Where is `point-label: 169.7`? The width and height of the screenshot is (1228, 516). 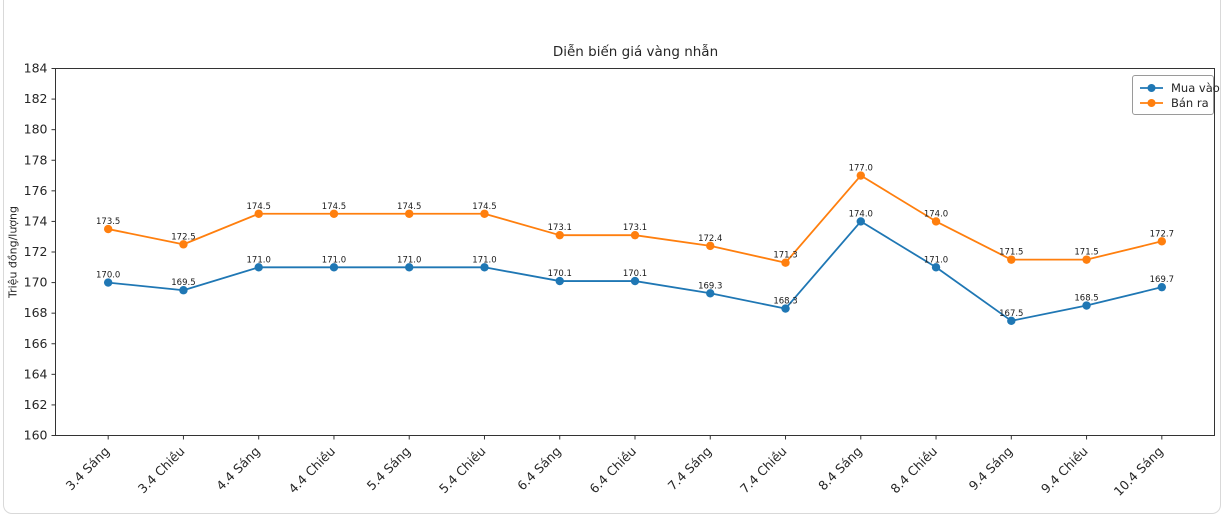
point-label: 169.7 is located at coordinates (1162, 280).